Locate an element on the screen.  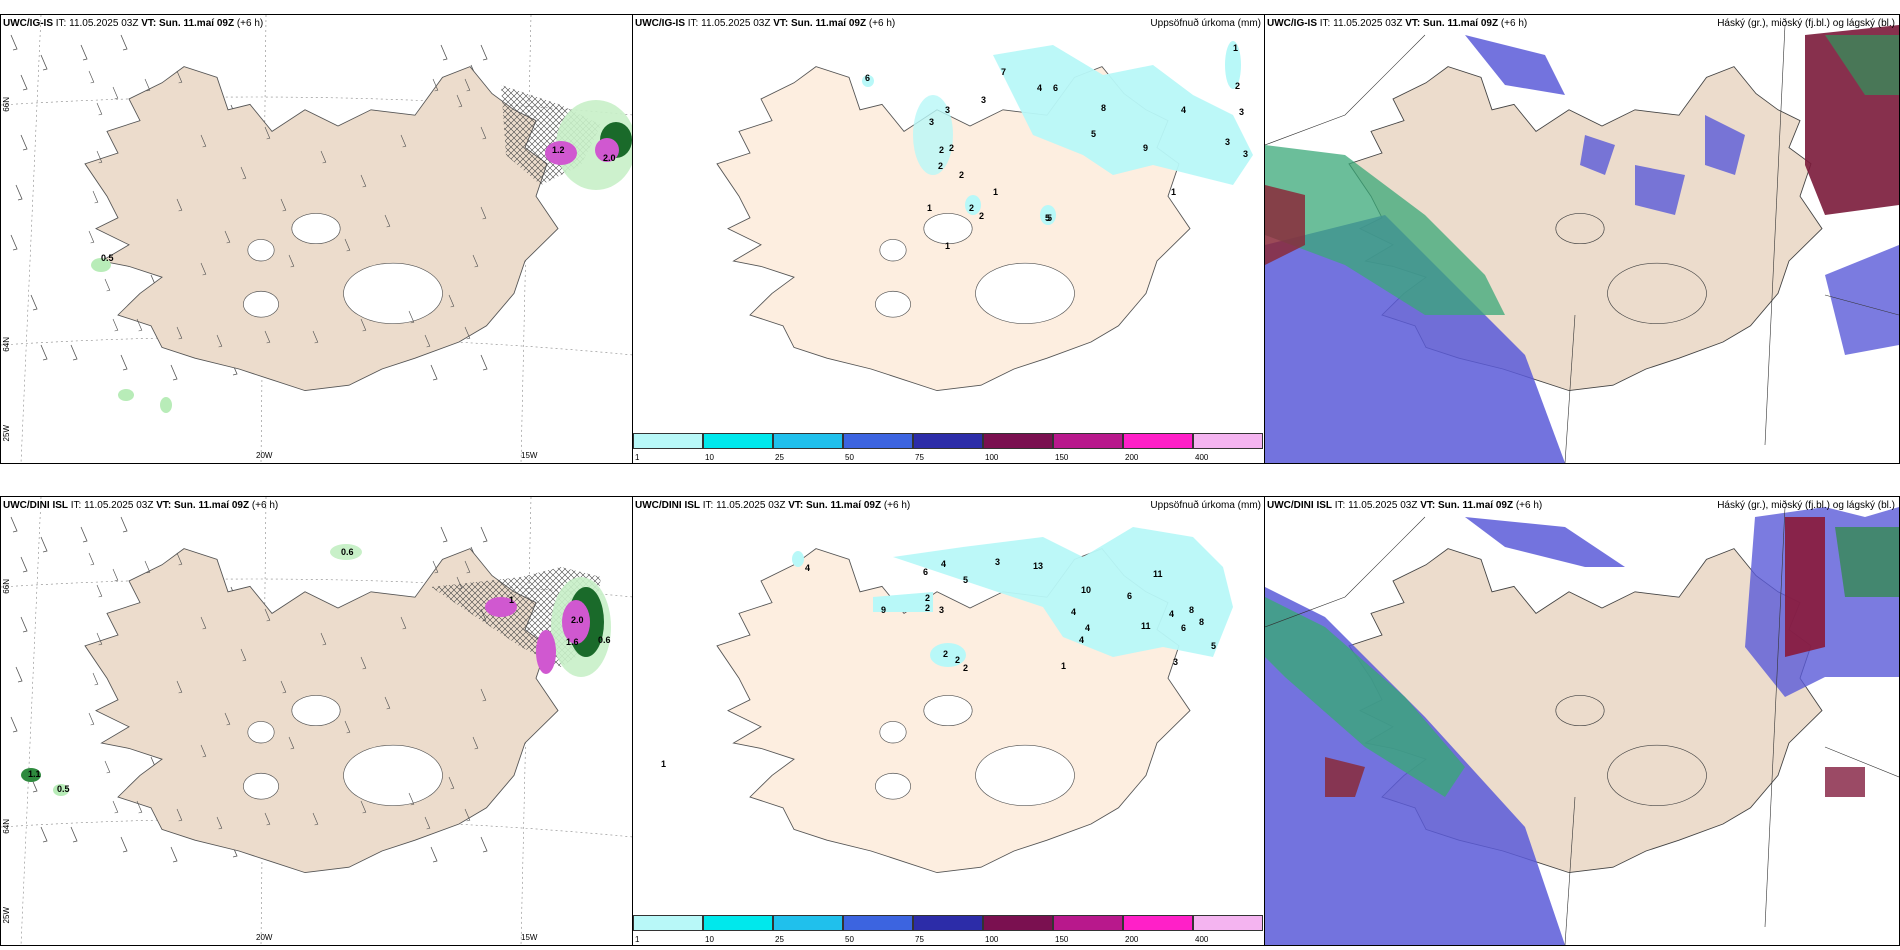
precip-bottom-subtitle: Uppsöfnuð úrkoma (mm) is located at coordinates (1205, 505).